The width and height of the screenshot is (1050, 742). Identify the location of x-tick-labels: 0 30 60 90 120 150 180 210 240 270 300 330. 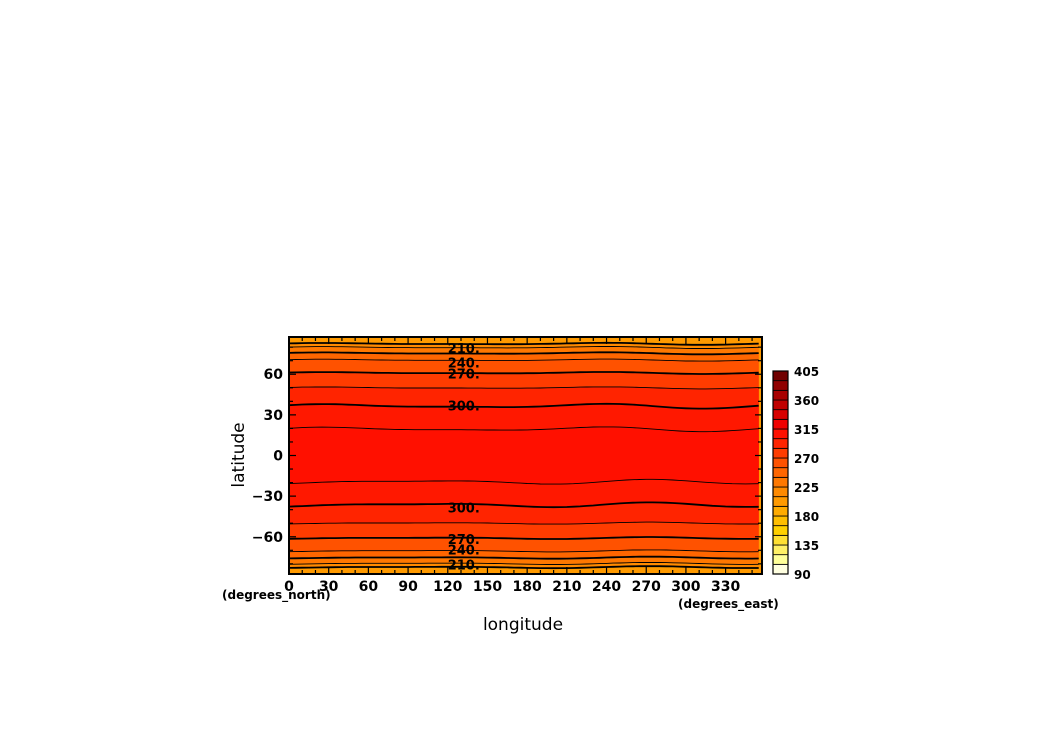
(512, 587).